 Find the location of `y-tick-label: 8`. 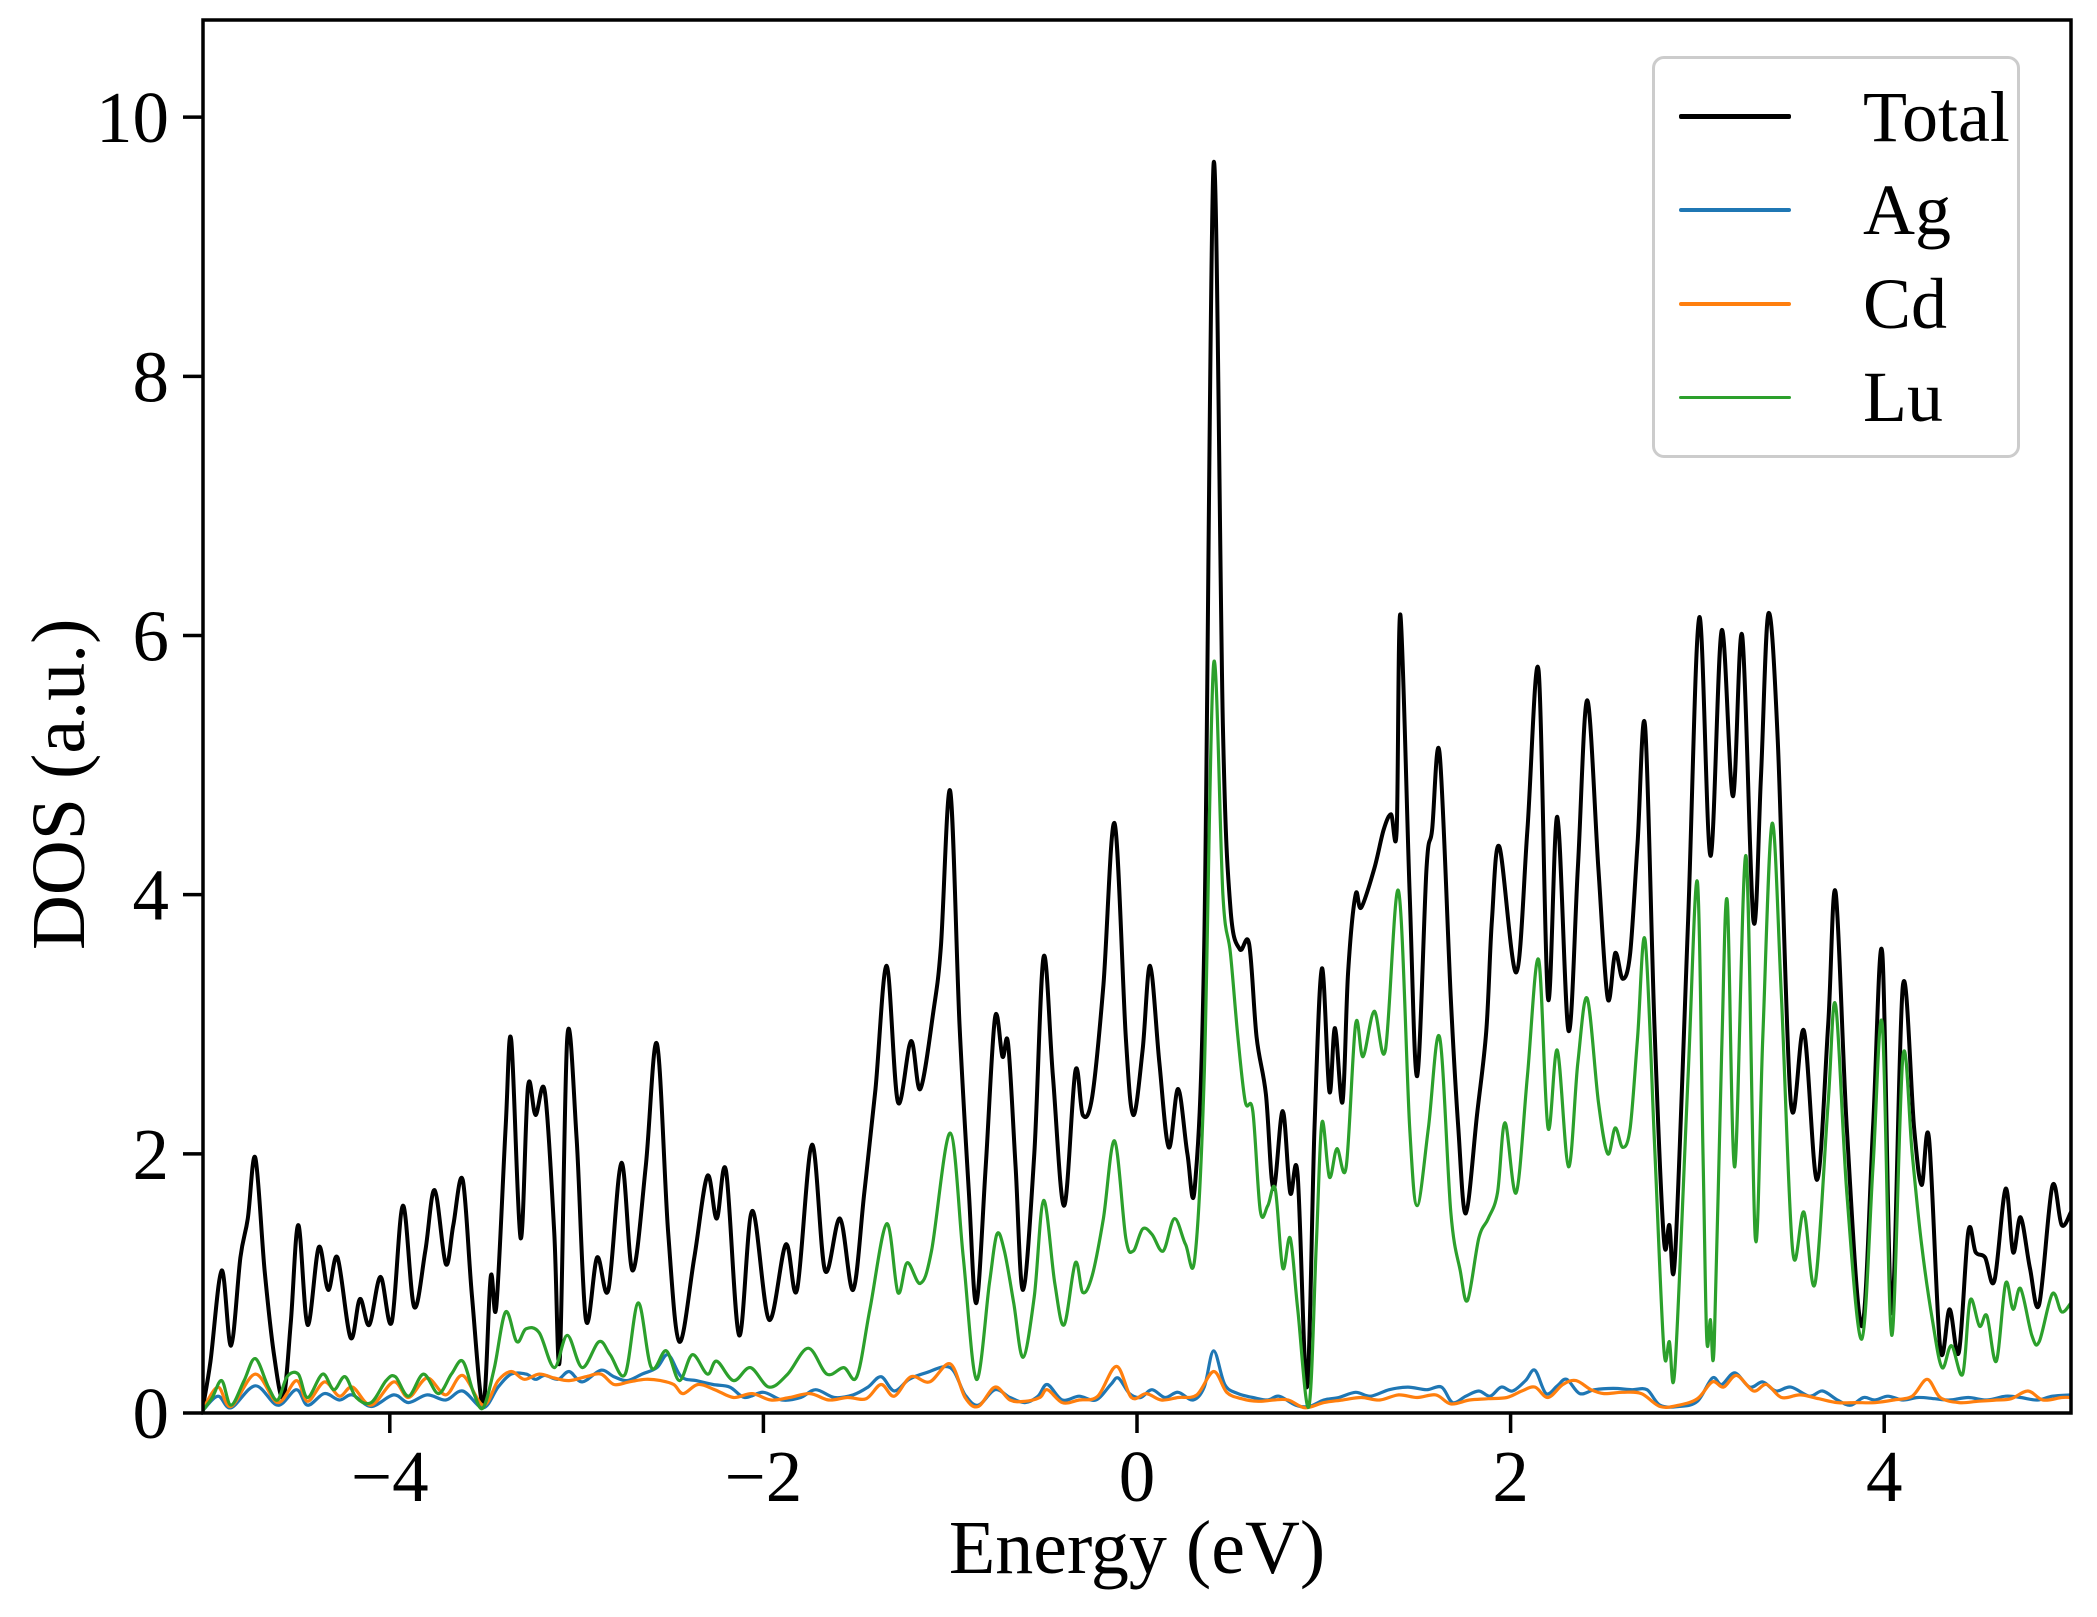

y-tick-label: 8 is located at coordinates (151, 376).